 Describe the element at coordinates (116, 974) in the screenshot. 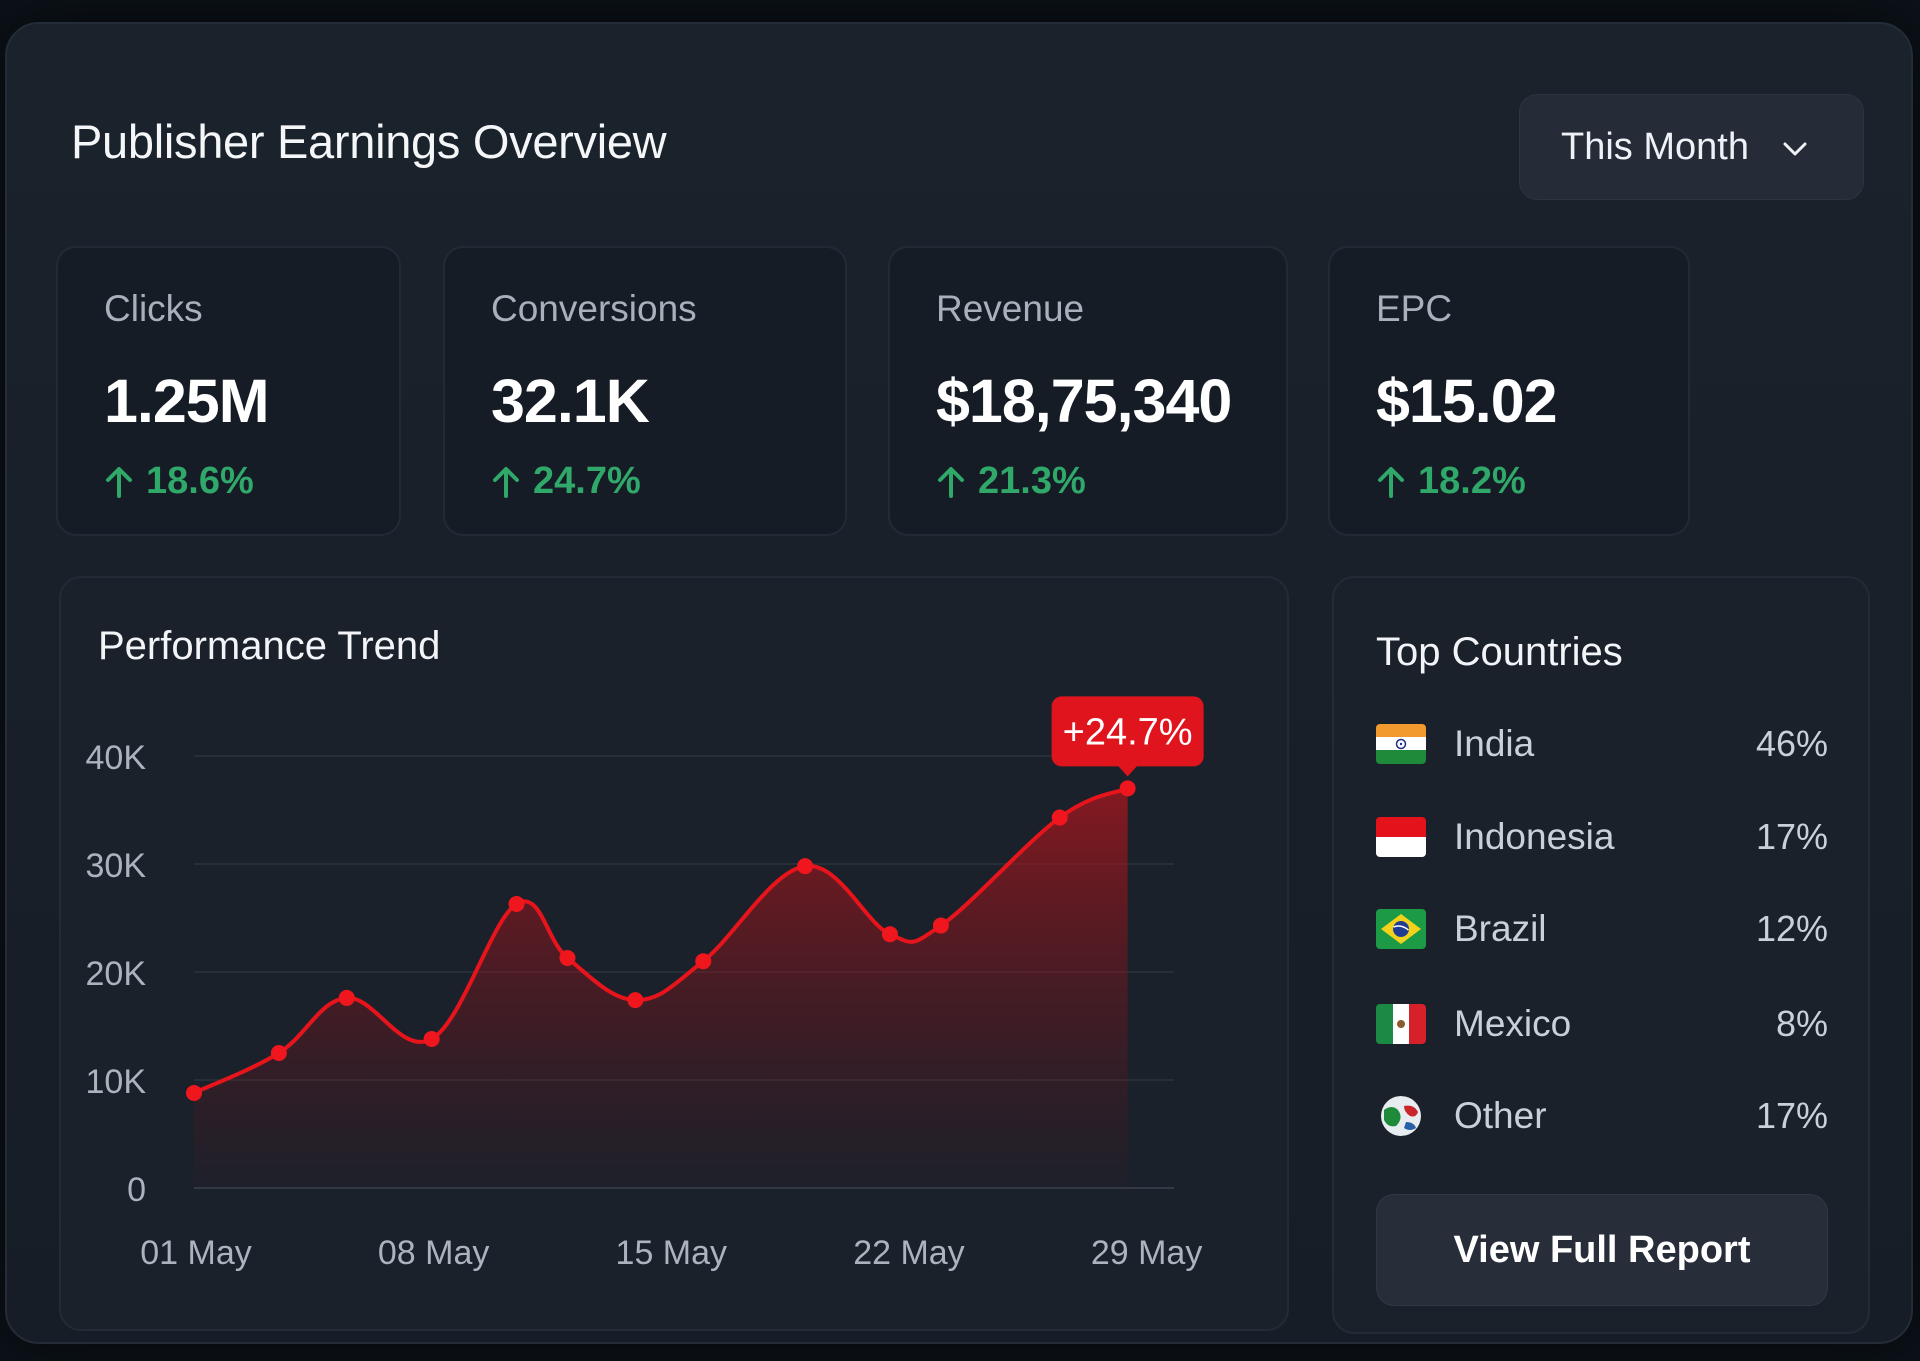

I see `y-tick-label: 20K` at that location.